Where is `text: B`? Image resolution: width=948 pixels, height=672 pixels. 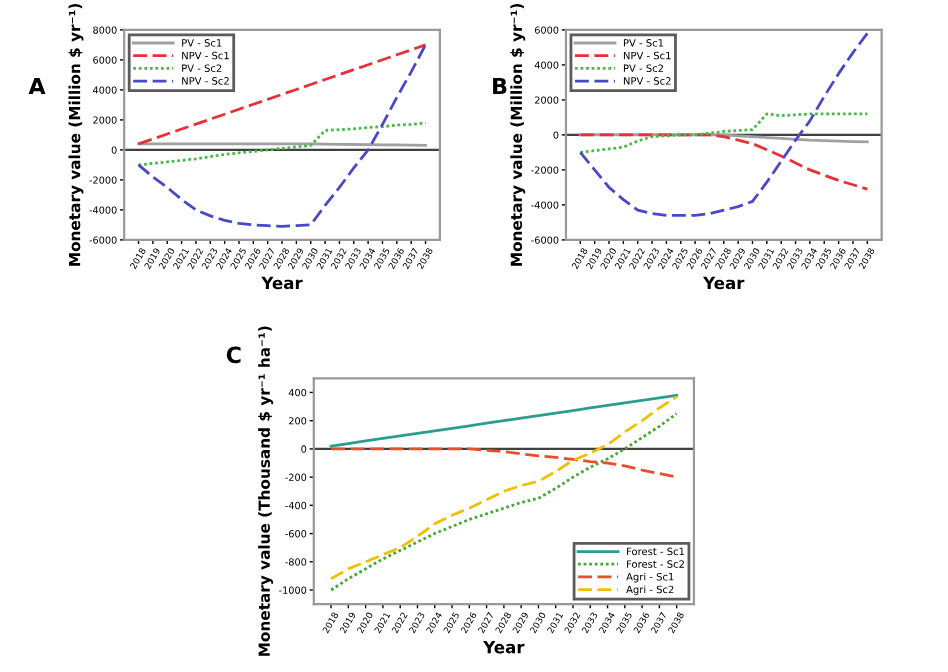 text: B is located at coordinates (500, 86).